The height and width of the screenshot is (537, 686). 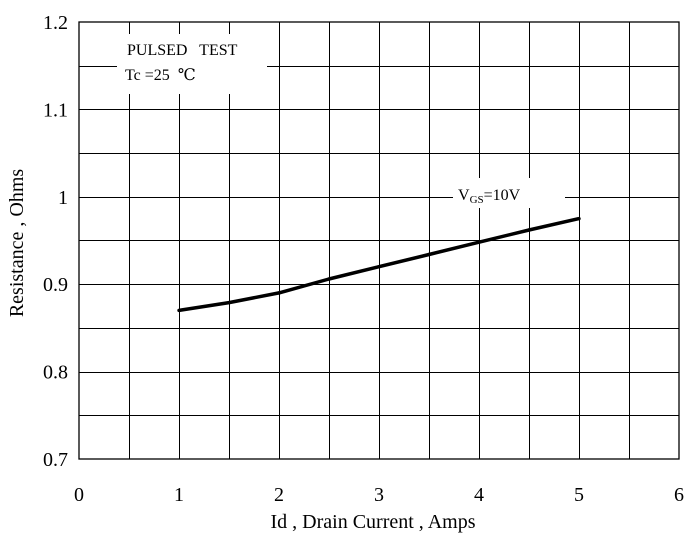 What do you see at coordinates (160, 75) in the screenshot?
I see `annotation-line-2: Tc =25 ℃` at bounding box center [160, 75].